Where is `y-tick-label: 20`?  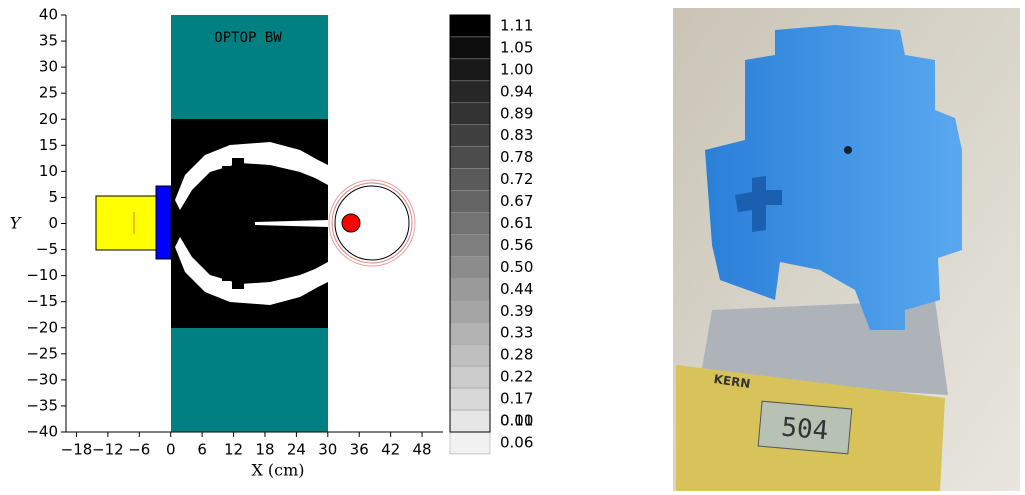
y-tick-label: 20 is located at coordinates (48, 119).